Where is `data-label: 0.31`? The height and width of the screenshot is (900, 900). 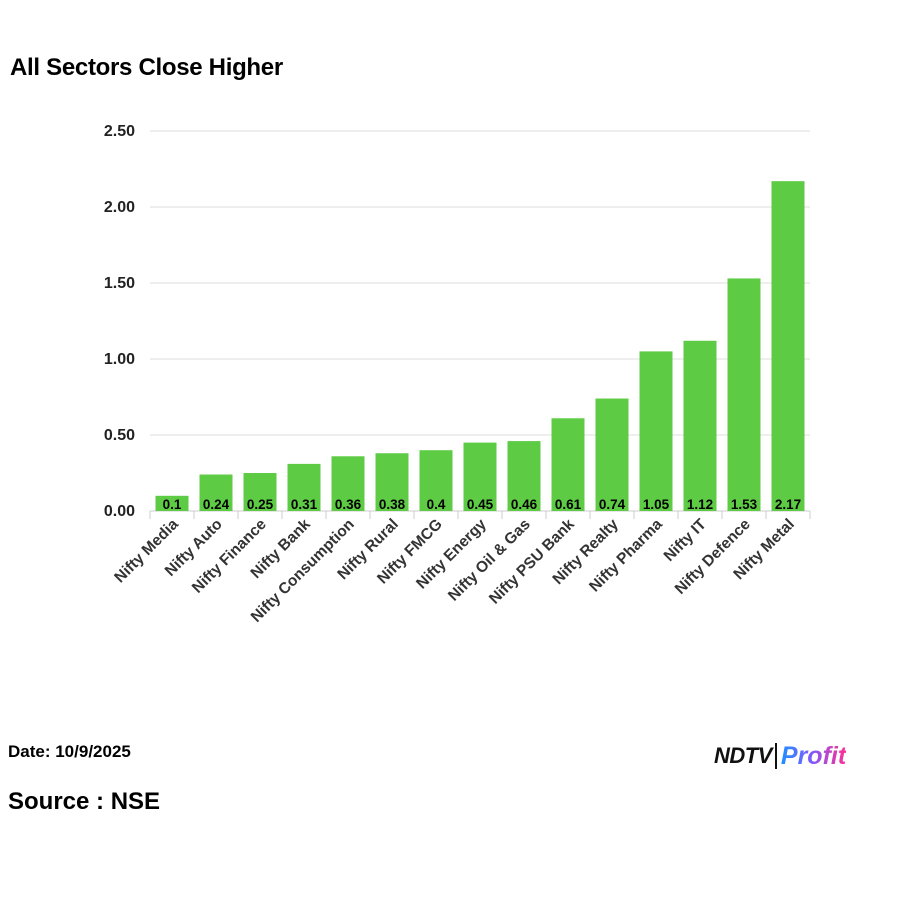 data-label: 0.31 is located at coordinates (304, 504).